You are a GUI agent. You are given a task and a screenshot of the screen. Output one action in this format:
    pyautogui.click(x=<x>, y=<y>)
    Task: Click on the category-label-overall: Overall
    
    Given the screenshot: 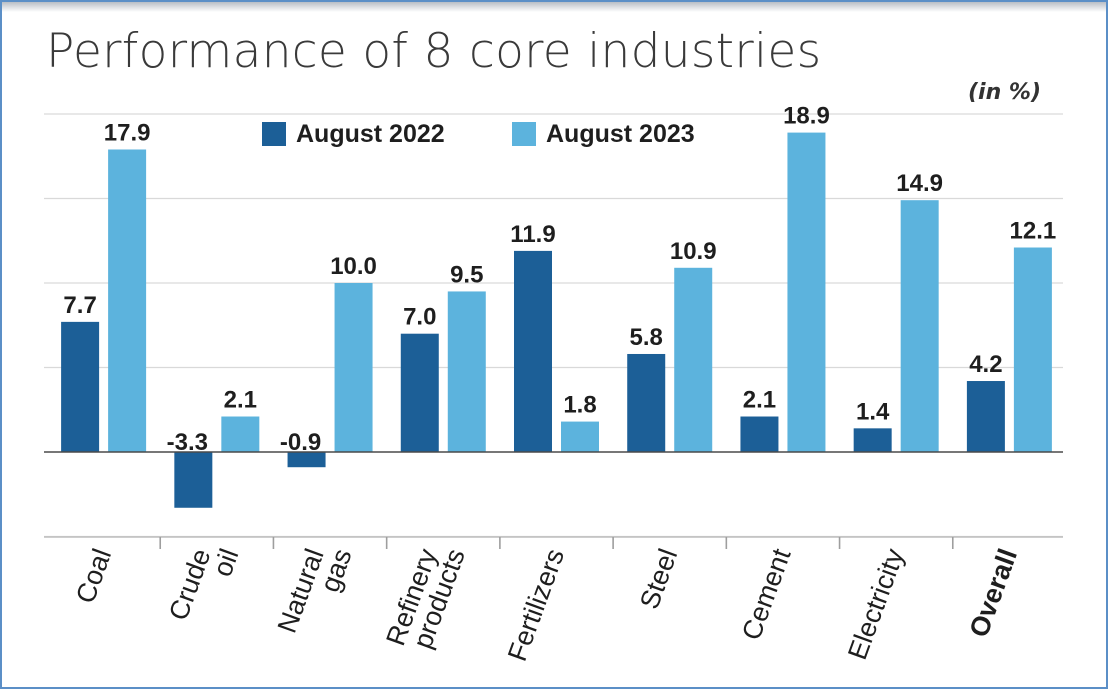 What is the action you would take?
    pyautogui.click(x=994, y=593)
    